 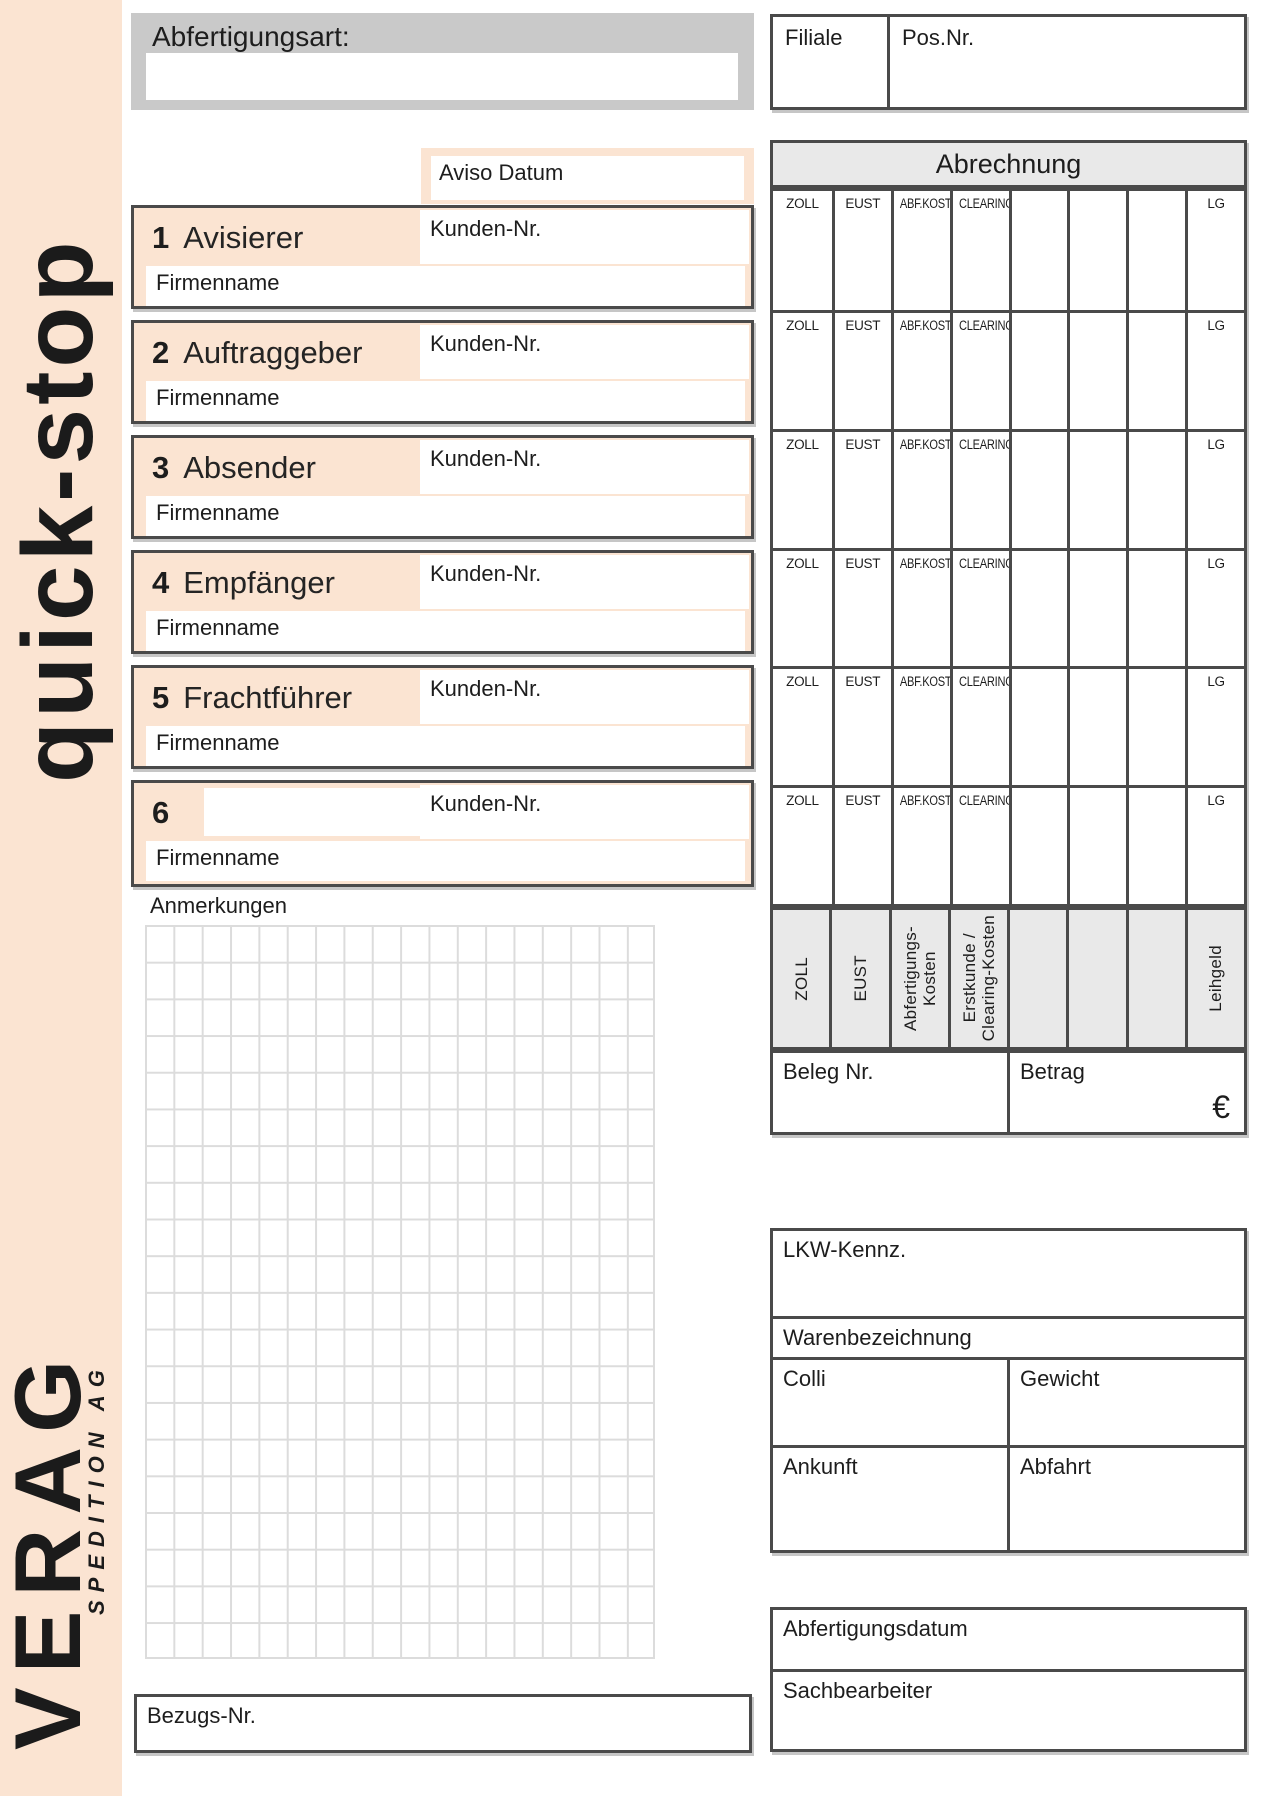 I want to click on bezugs-nr-label: Bezugs-Nr., so click(x=201, y=1715).